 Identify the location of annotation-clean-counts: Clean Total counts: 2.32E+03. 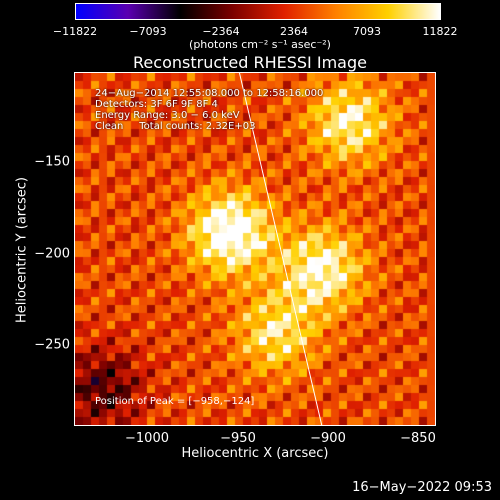
(175, 126).